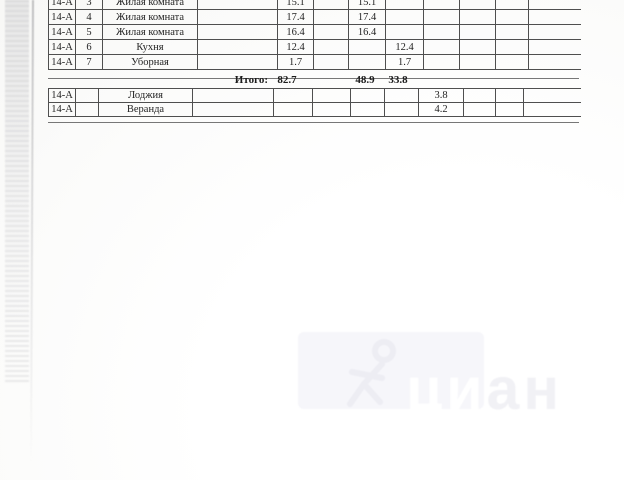 This screenshot has width=624, height=480. What do you see at coordinates (365, 80) in the screenshot?
I see `totals-living-area: 48.9` at bounding box center [365, 80].